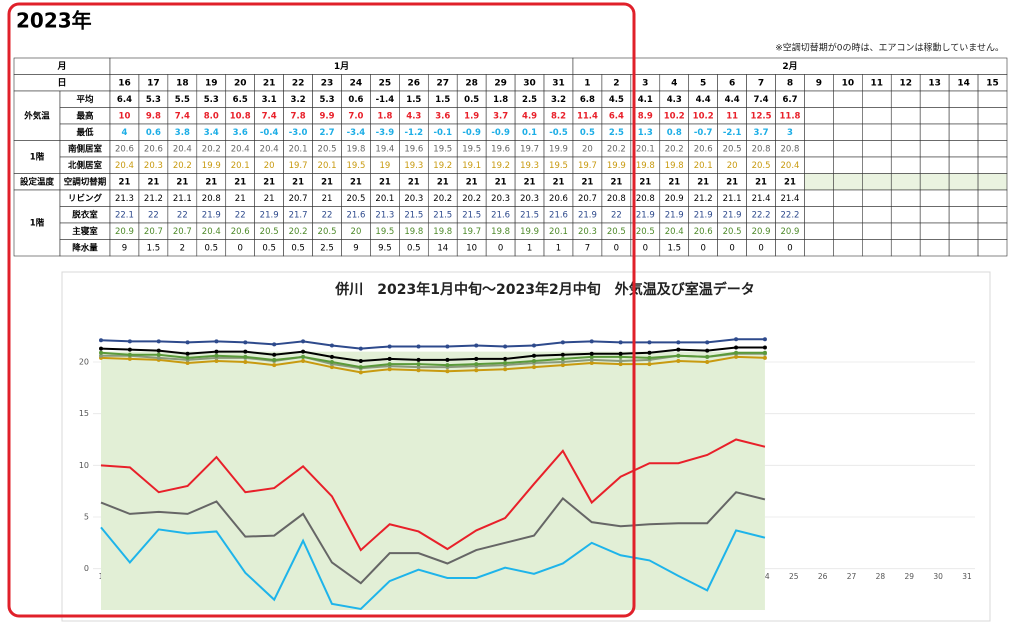 Image resolution: width=1024 pixels, height=622 pixels. Describe the element at coordinates (61, 82) in the screenshot. I see `day-header: 日` at that location.